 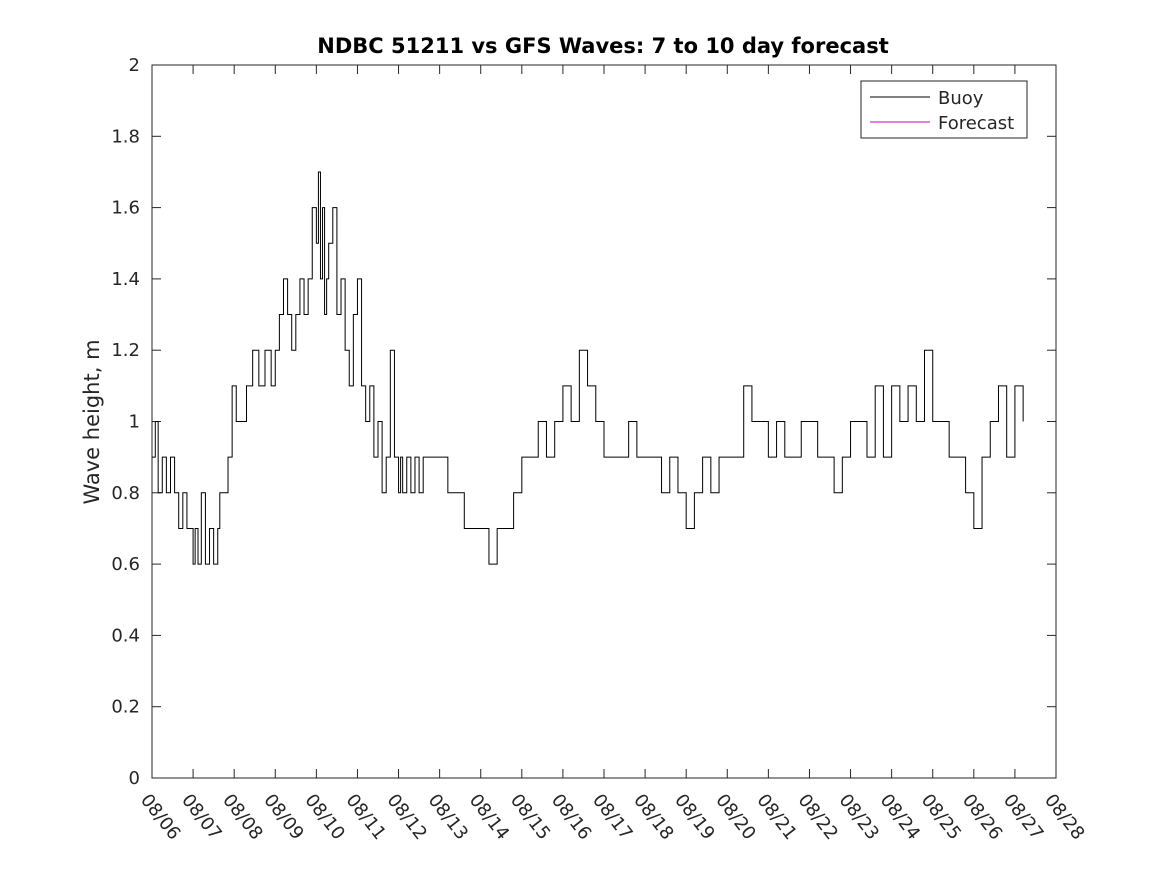 I want to click on legend-label-forecast: Forecast, so click(x=976, y=123).